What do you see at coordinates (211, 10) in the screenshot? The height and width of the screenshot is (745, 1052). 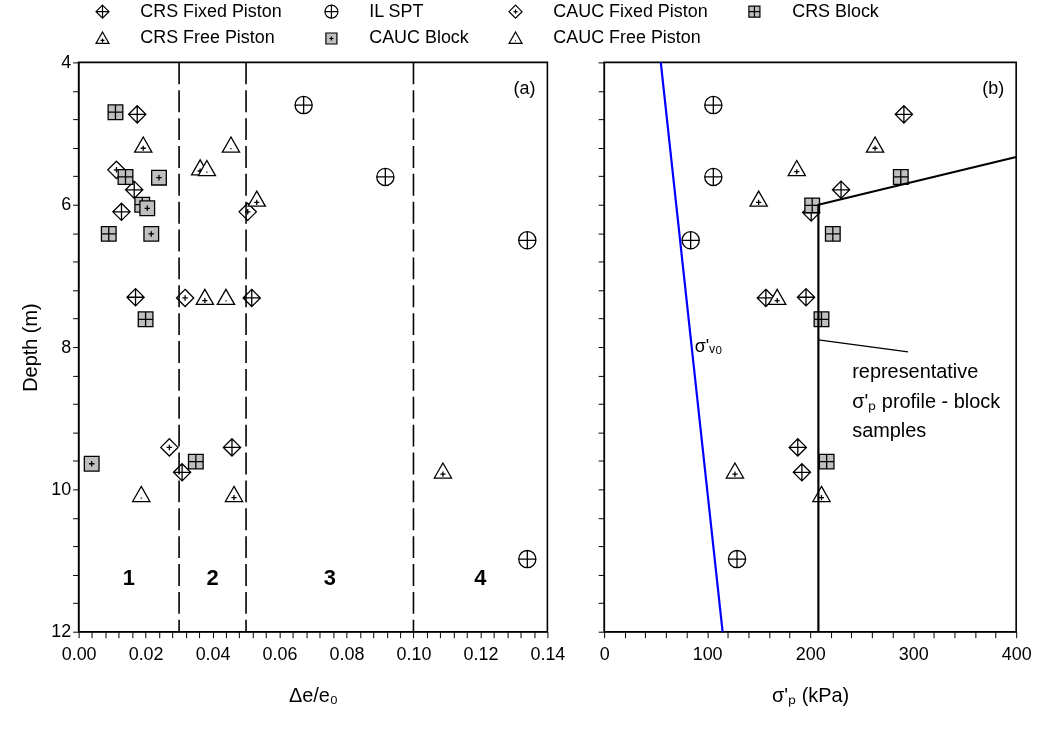 I see `legend-label: CRS Fixed Piston` at bounding box center [211, 10].